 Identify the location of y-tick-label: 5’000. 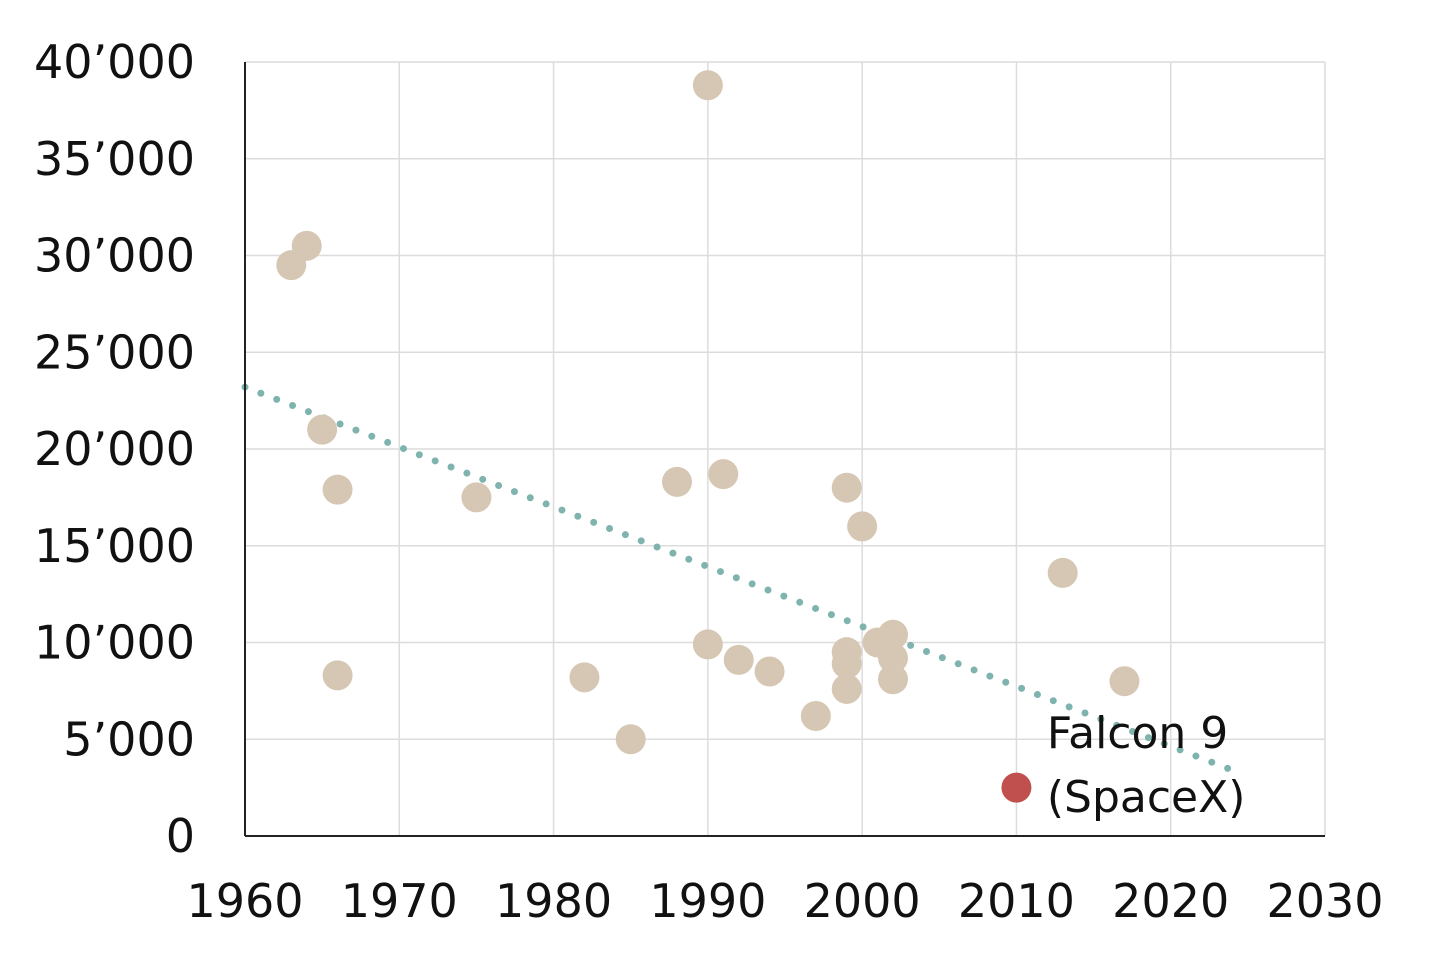
(129, 739).